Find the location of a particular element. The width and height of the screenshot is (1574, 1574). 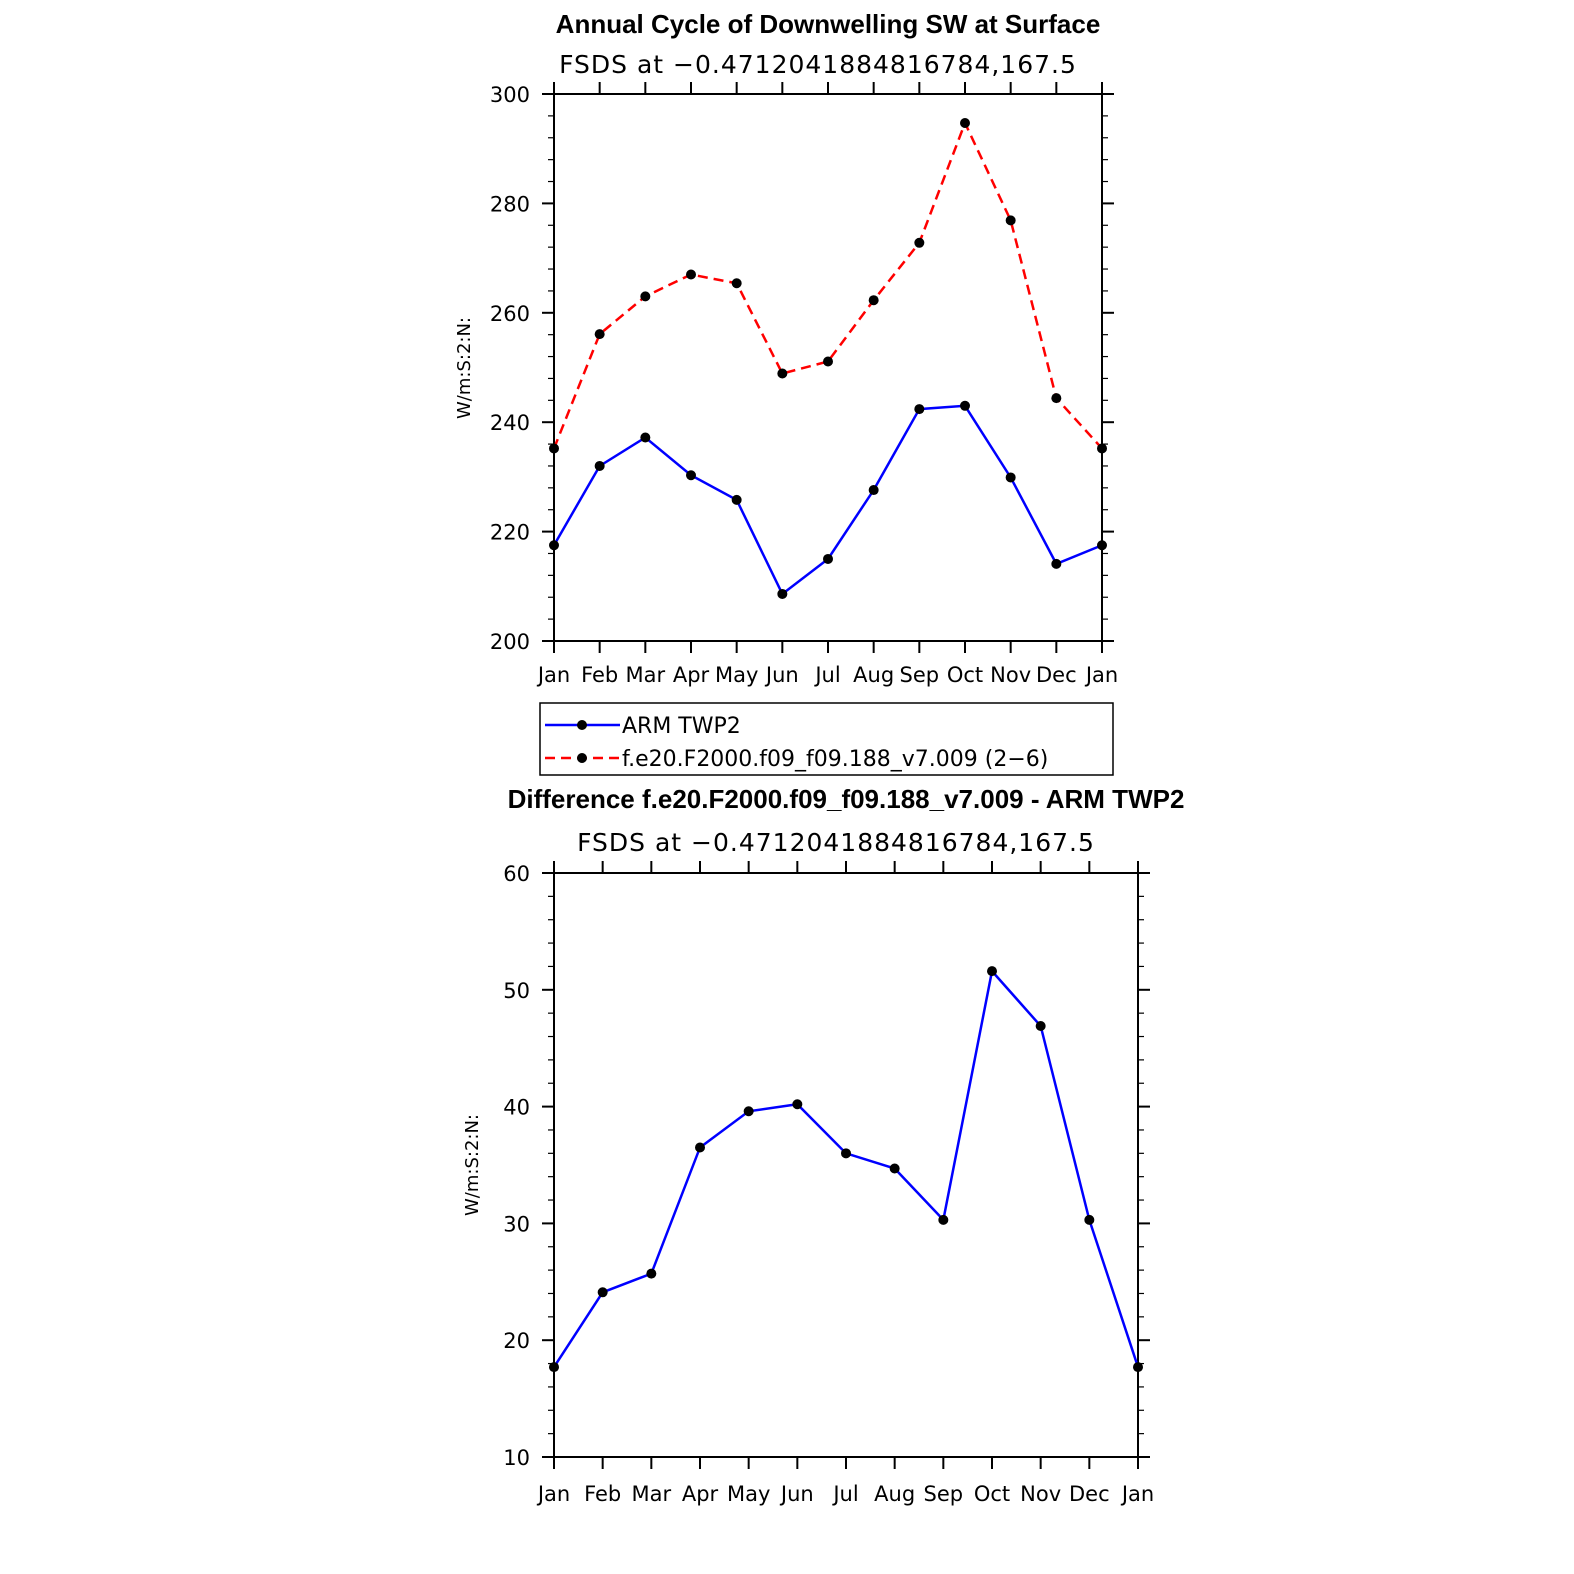

y-tick-label: 30 is located at coordinates (516, 1224).